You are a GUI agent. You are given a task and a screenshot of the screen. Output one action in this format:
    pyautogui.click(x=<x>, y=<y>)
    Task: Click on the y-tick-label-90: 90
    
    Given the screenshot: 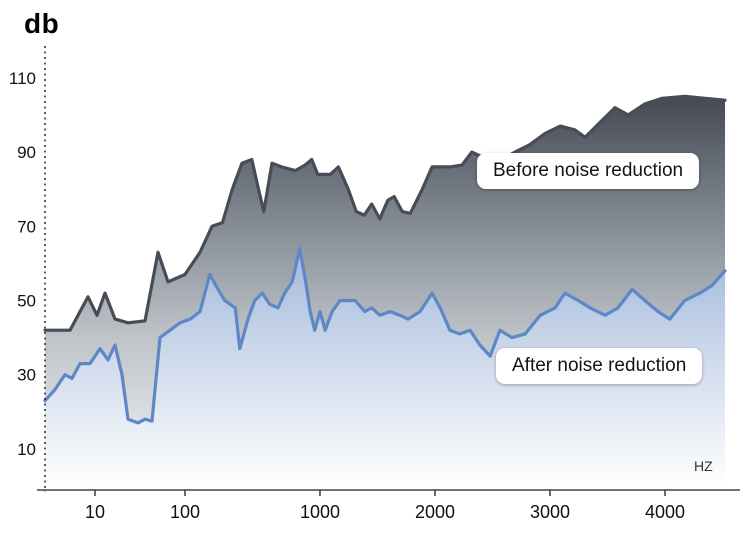 What is the action you would take?
    pyautogui.click(x=26, y=152)
    